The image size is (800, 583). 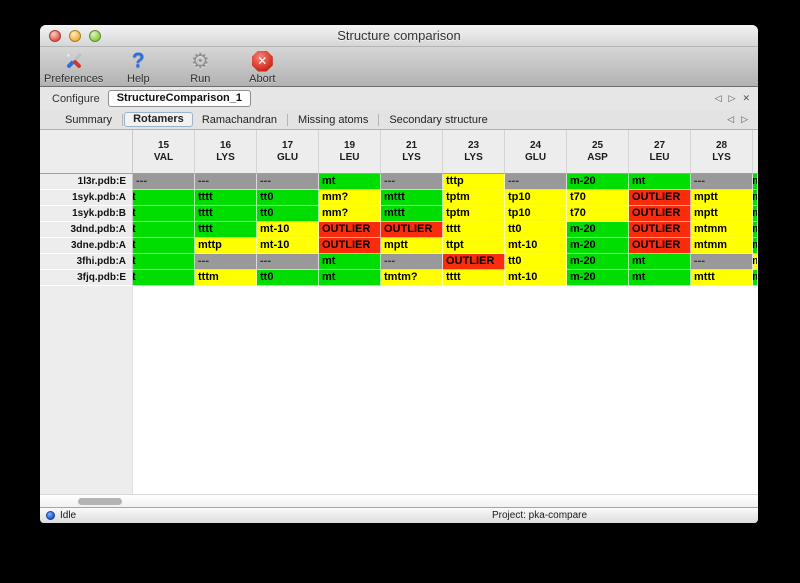 I want to click on column-header: 21 LYS, so click(x=412, y=152).